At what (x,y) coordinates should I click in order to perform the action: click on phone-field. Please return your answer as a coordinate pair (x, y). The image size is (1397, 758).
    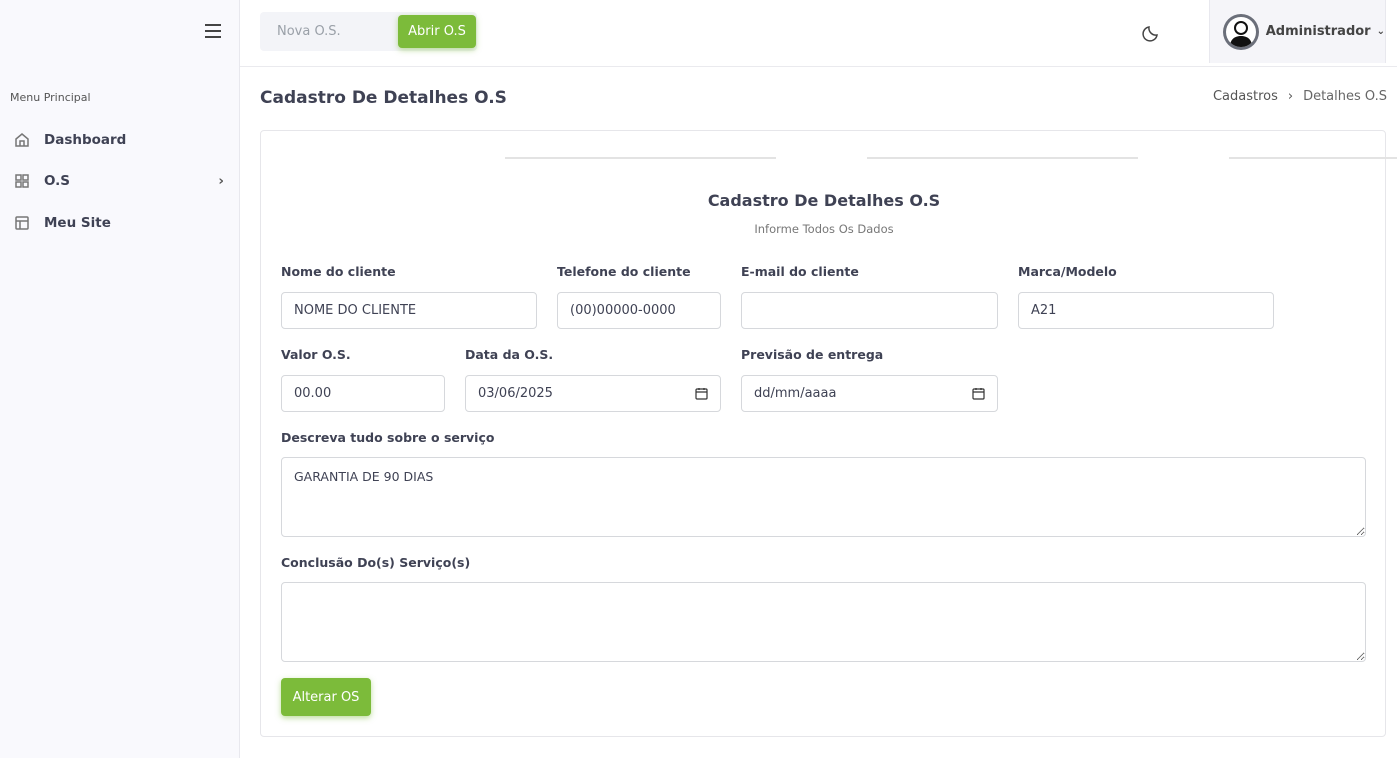
    Looking at the image, I should click on (639, 310).